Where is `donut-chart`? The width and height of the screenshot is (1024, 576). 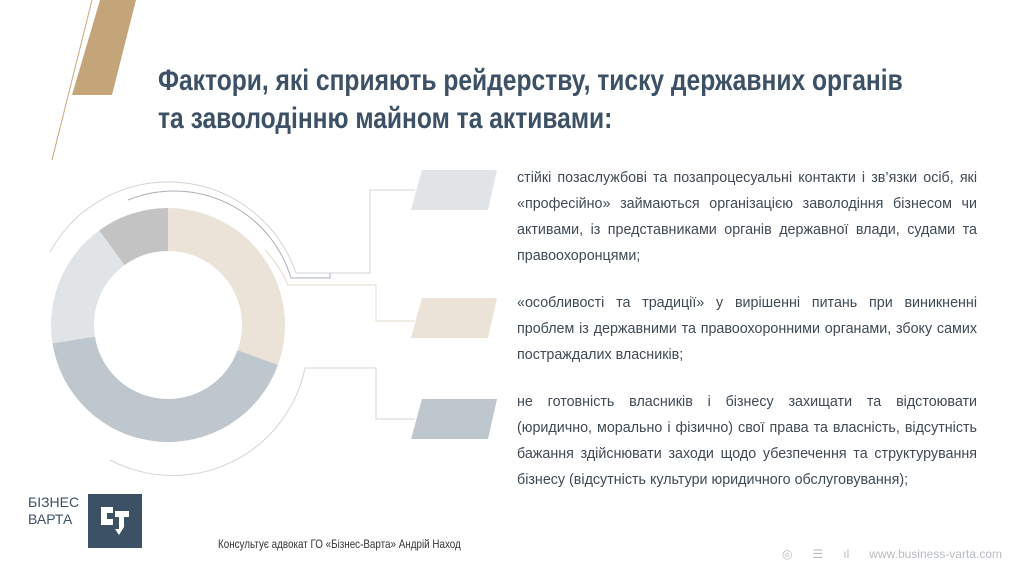 donut-chart is located at coordinates (168, 325).